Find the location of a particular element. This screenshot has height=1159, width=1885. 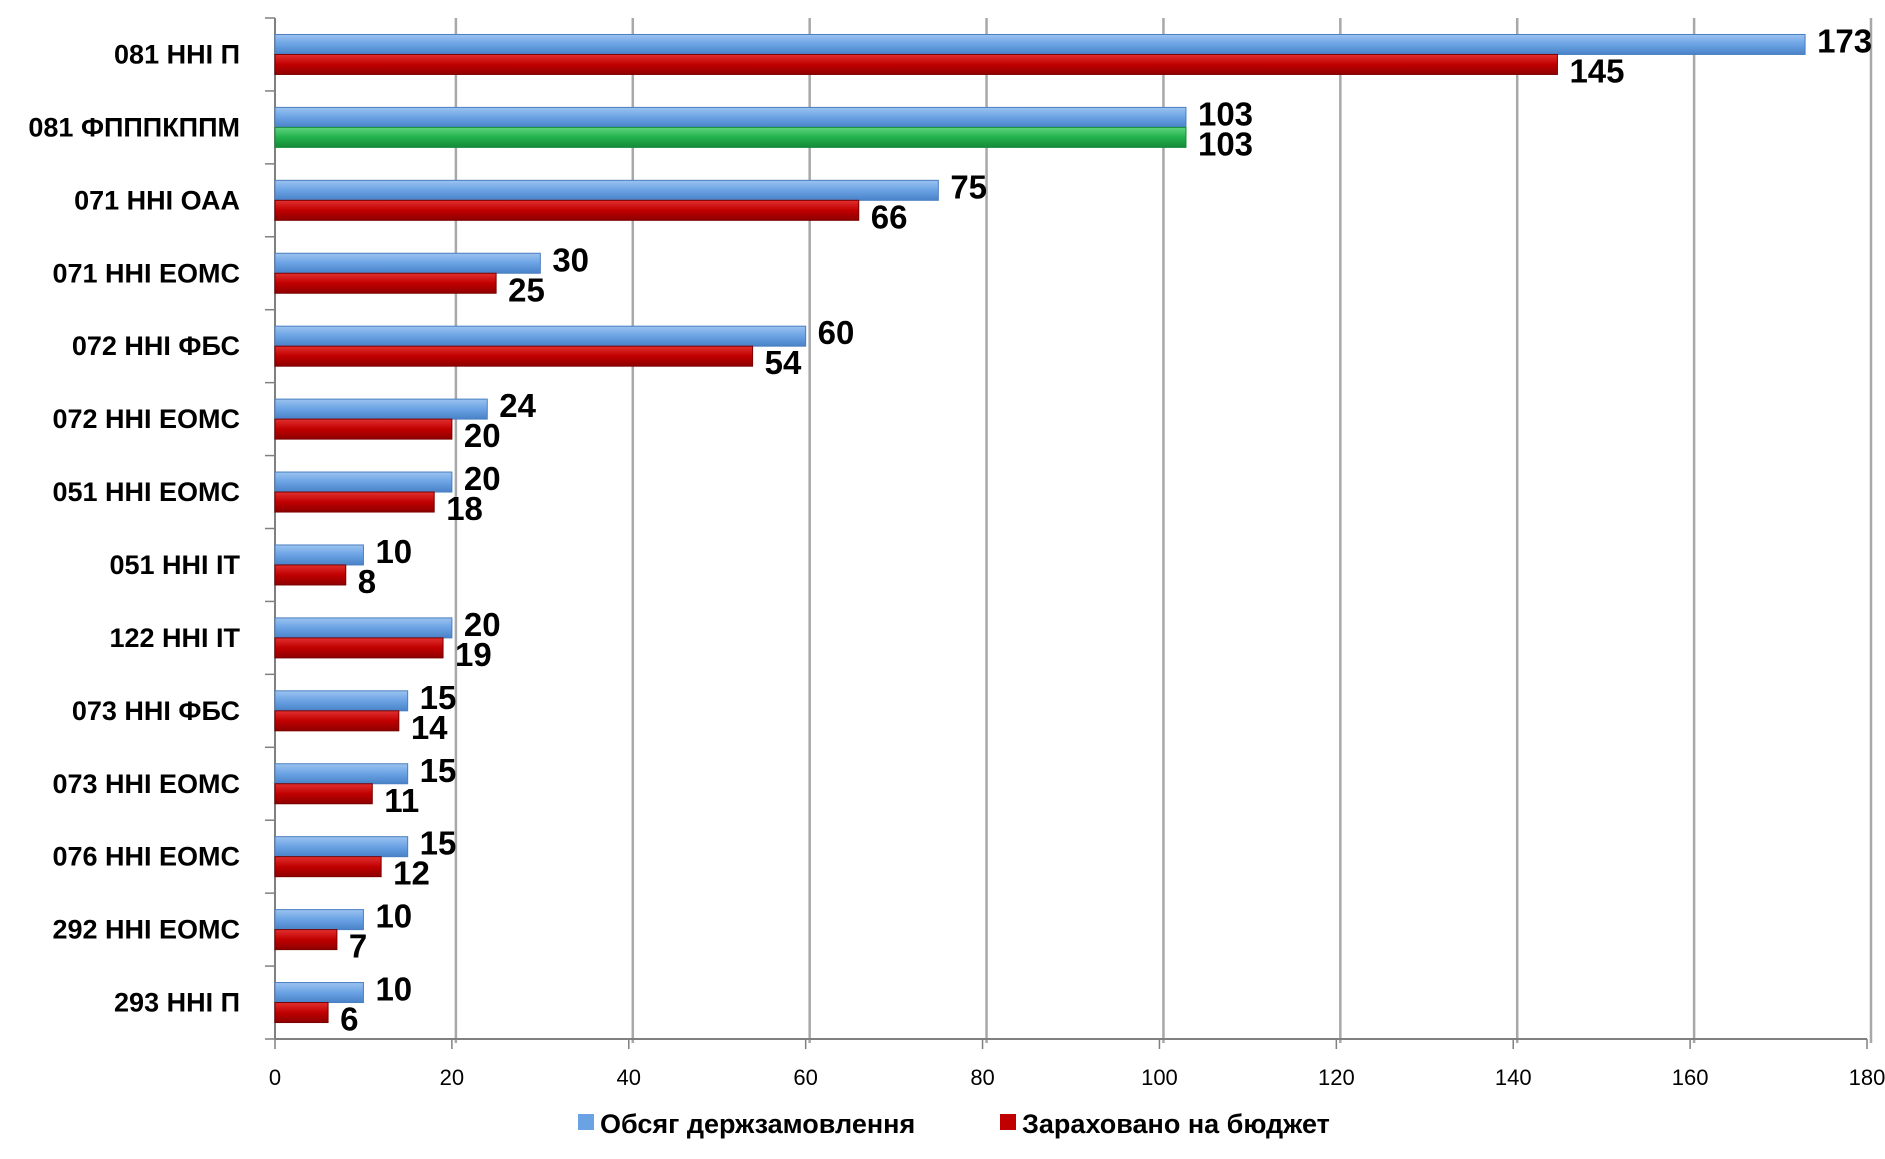

x-tick-label: 40 is located at coordinates (629, 1077).